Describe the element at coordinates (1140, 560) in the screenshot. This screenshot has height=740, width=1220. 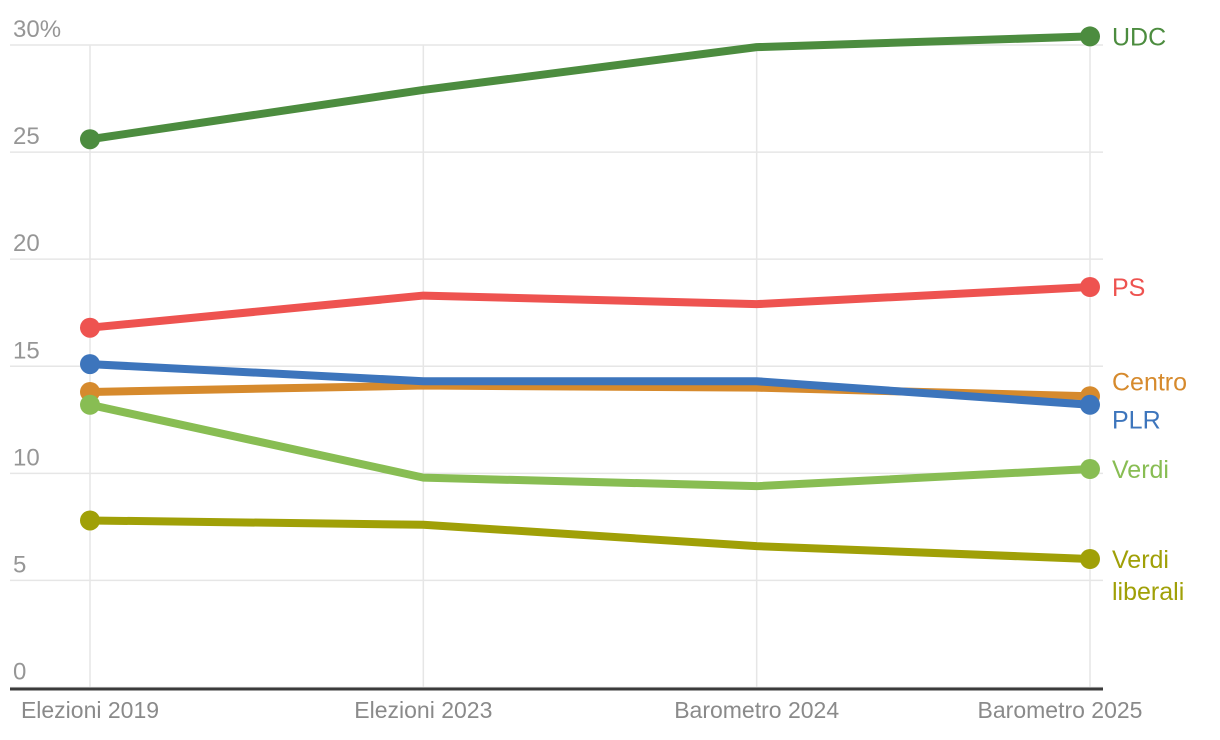
I see `series-label-verdi-liberali: Verdi` at that location.